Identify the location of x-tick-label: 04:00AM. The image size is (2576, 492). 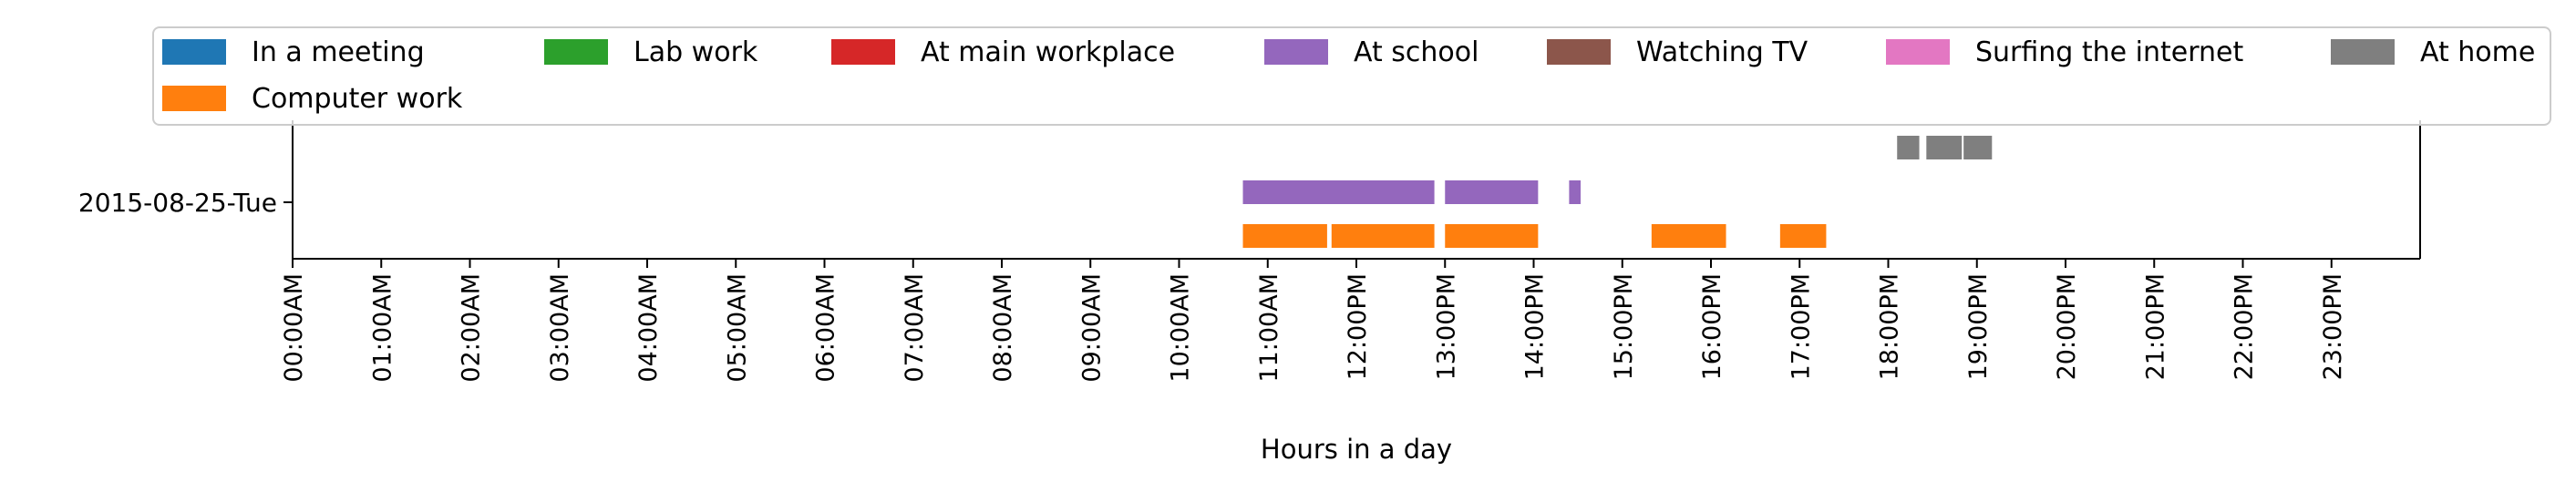
(648, 328).